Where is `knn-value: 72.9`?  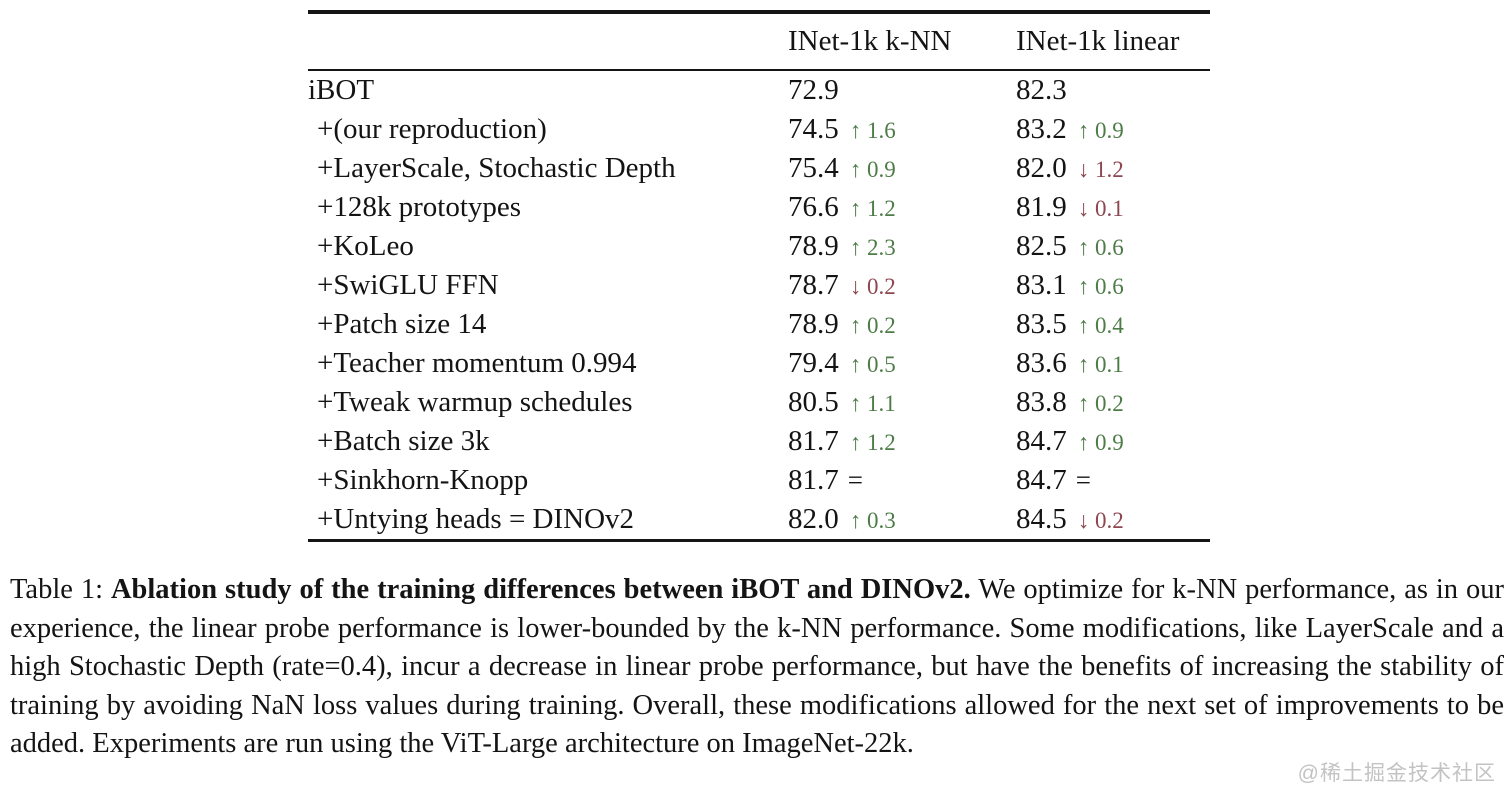
knn-value: 72.9 is located at coordinates (813, 89).